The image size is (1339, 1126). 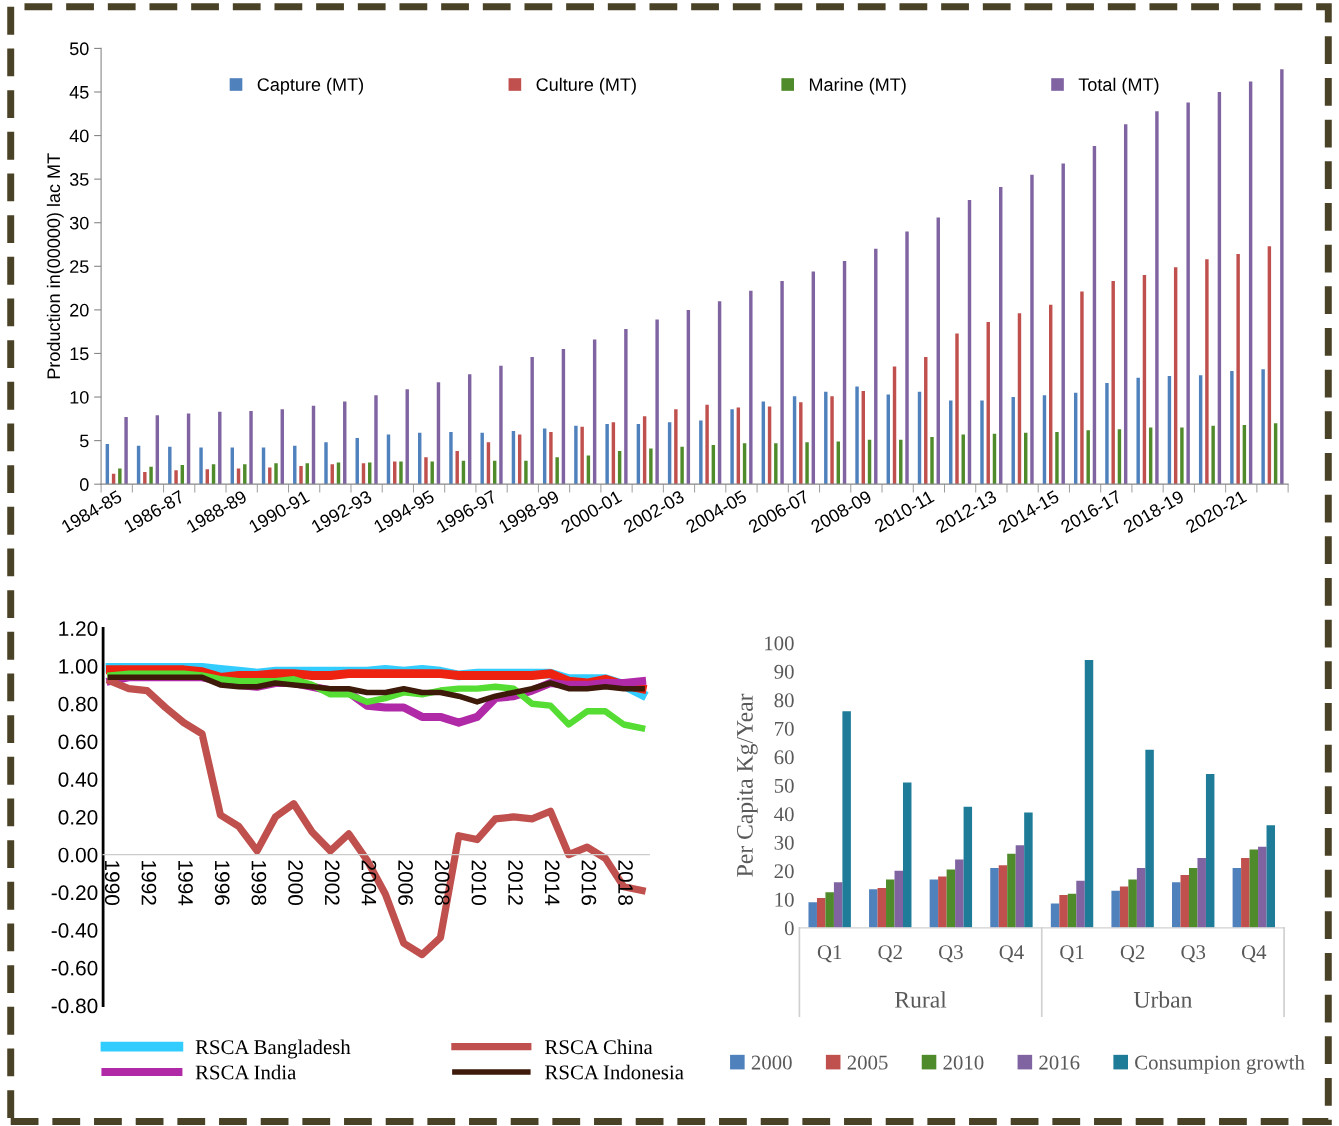 I want to click on y-tick-label: 5, so click(x=84, y=441).